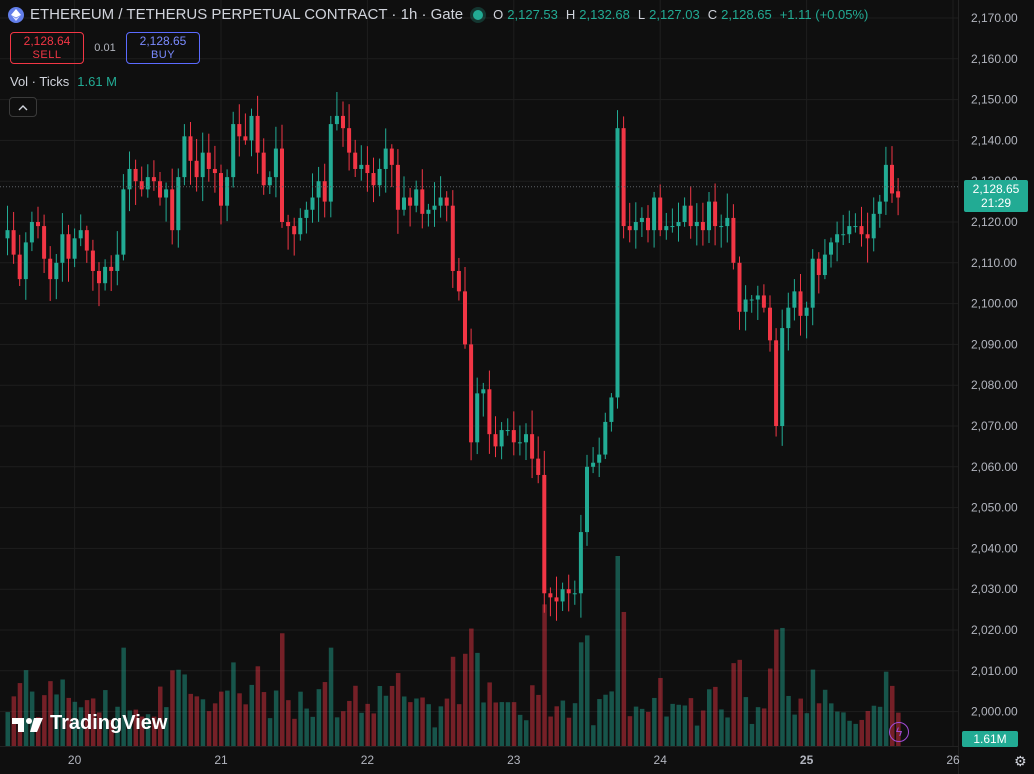 The height and width of the screenshot is (774, 1034). What do you see at coordinates (23, 107) in the screenshot?
I see `collapse-legend-button` at bounding box center [23, 107].